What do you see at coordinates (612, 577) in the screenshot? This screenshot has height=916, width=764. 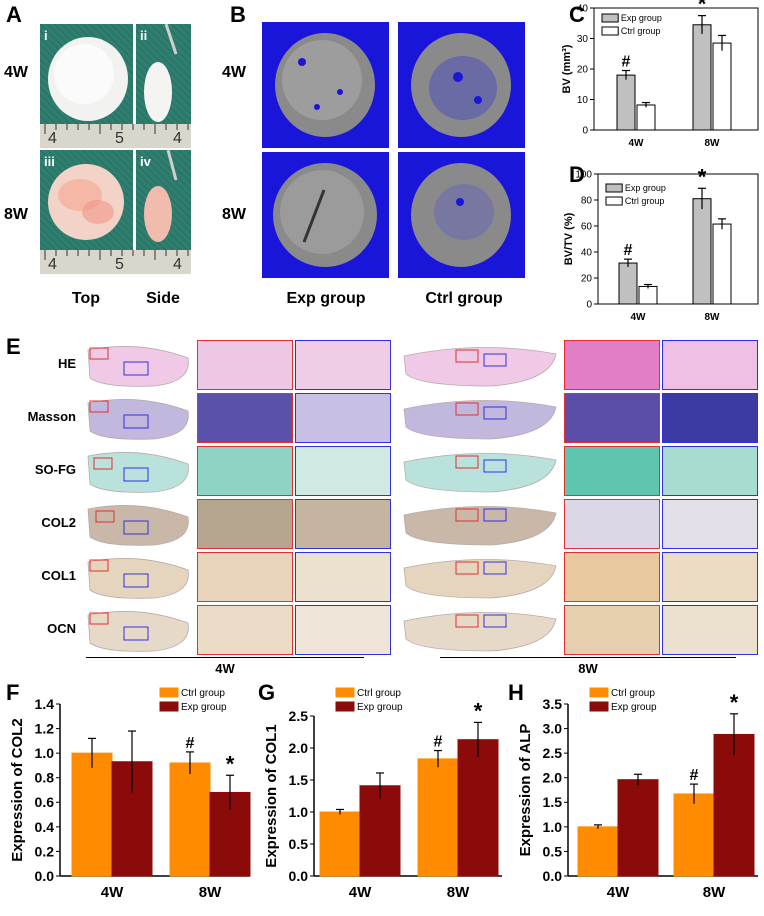 I see `zoom-red-8w-col1` at bounding box center [612, 577].